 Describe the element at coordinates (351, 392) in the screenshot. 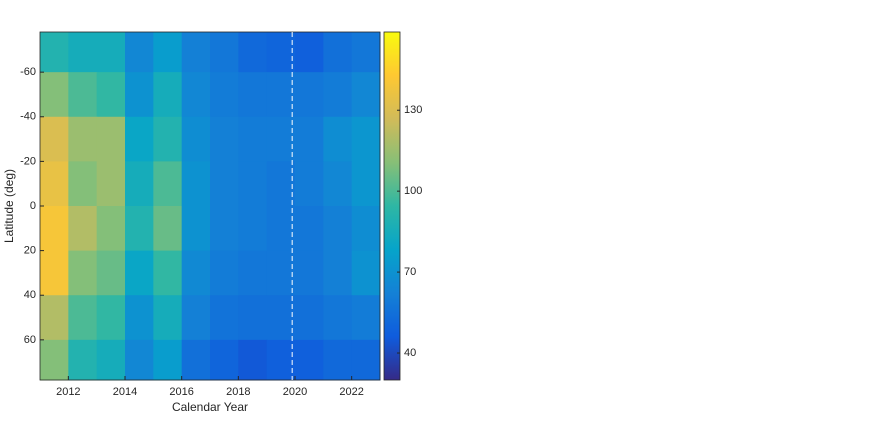

I see `x-tick-label: 2022` at that location.